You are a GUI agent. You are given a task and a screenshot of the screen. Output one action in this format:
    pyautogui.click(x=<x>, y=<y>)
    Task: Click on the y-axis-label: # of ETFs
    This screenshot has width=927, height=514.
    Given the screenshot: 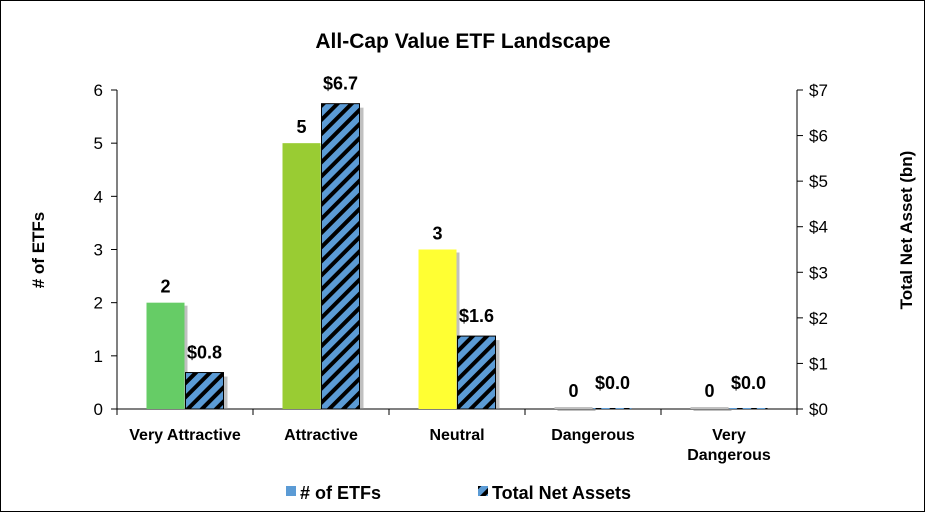 What is the action you would take?
    pyautogui.click(x=38, y=250)
    